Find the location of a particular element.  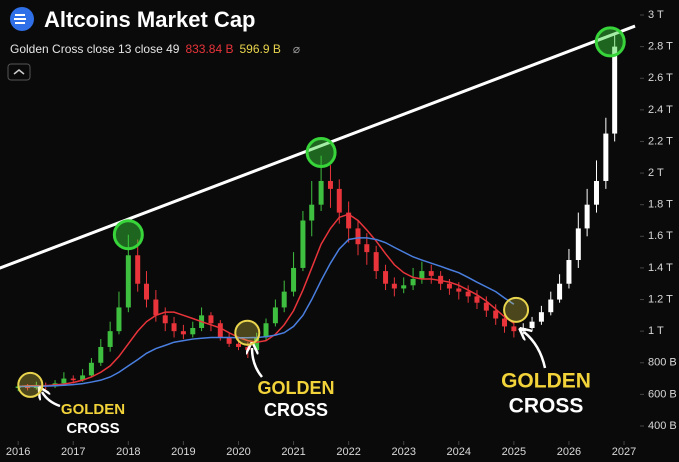

y-tick-label: 2.8 T is located at coordinates (660, 47).